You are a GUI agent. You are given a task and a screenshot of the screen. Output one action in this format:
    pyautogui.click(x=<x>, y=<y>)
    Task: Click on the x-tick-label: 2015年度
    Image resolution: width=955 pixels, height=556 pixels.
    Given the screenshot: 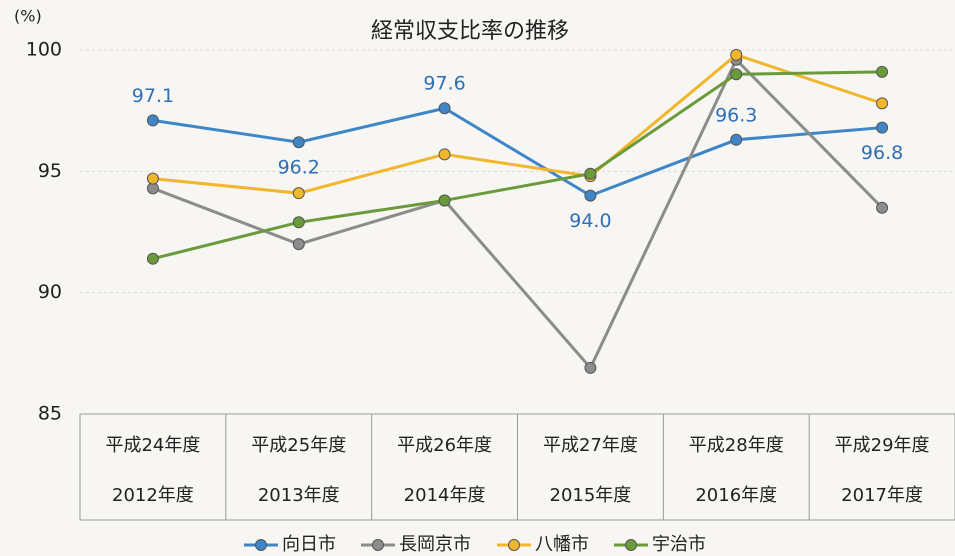 What is the action you would take?
    pyautogui.click(x=591, y=495)
    